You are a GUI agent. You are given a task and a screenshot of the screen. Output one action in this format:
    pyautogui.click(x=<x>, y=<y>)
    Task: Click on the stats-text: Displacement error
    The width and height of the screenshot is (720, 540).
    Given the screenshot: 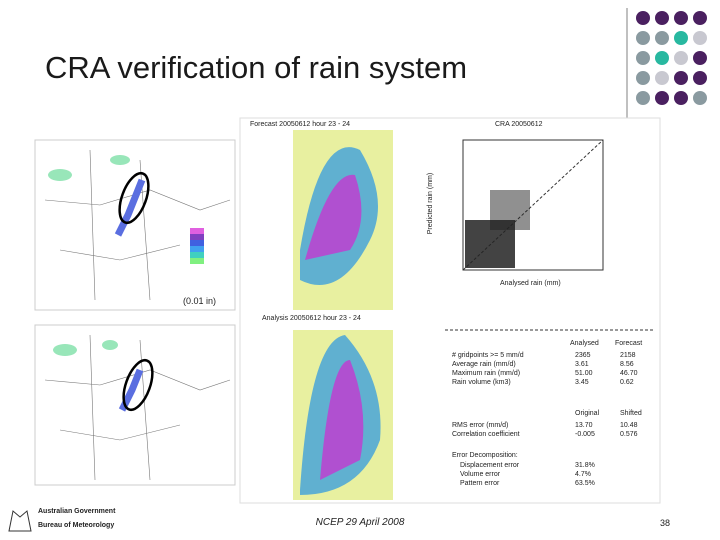 What is the action you would take?
    pyautogui.click(x=490, y=465)
    